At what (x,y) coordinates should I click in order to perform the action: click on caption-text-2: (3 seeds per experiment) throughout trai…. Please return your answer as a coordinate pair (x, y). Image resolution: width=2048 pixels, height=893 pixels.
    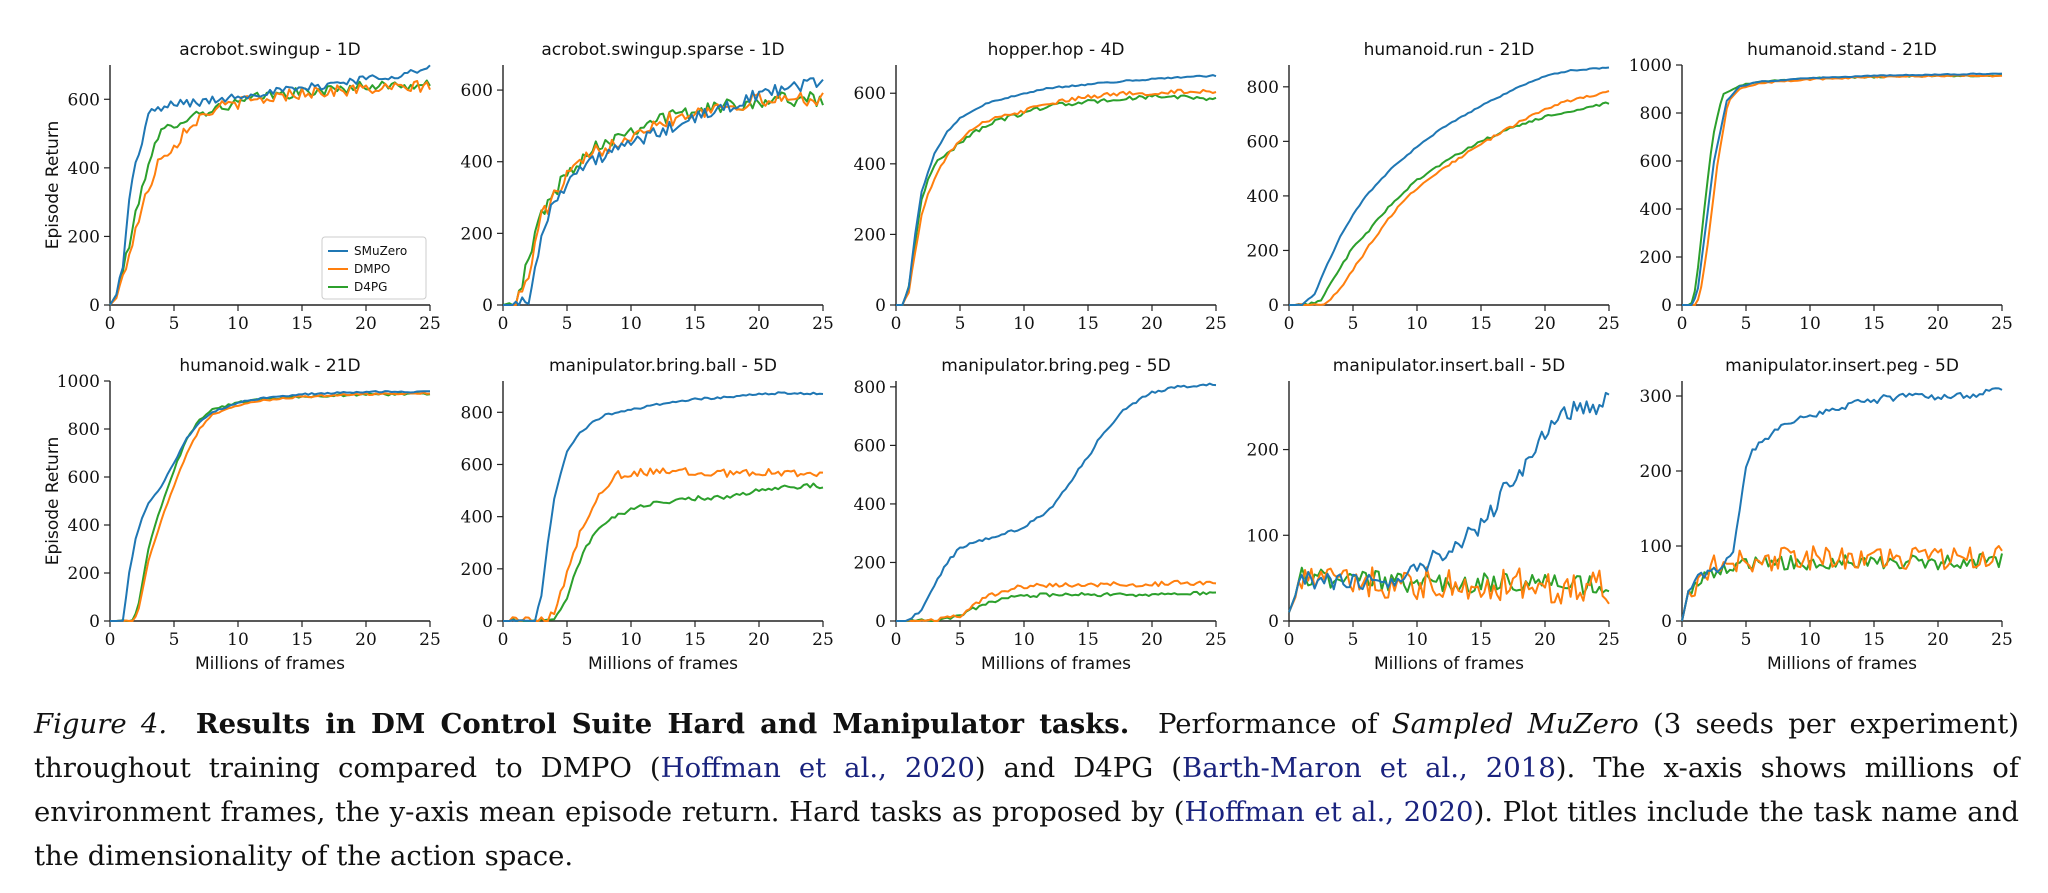
    Looking at the image, I should click on (1026, 746).